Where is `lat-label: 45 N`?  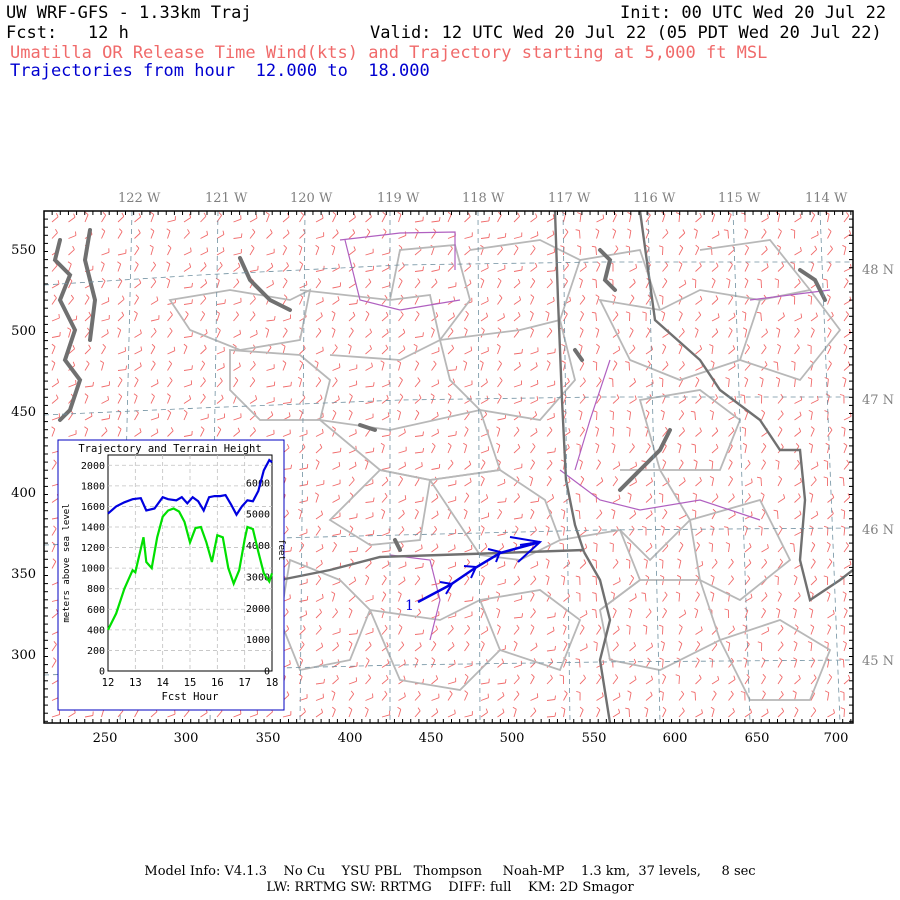 lat-label: 45 N is located at coordinates (878, 661).